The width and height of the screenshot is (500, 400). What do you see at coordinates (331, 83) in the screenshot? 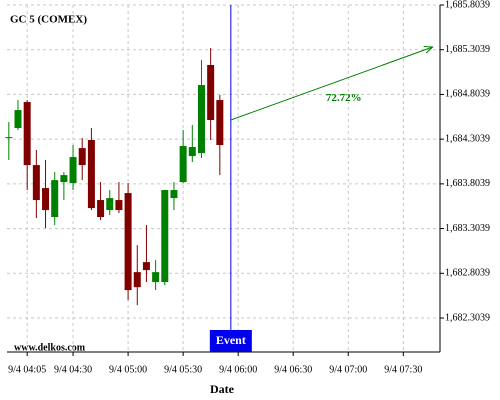
I see `projection-arrow` at bounding box center [331, 83].